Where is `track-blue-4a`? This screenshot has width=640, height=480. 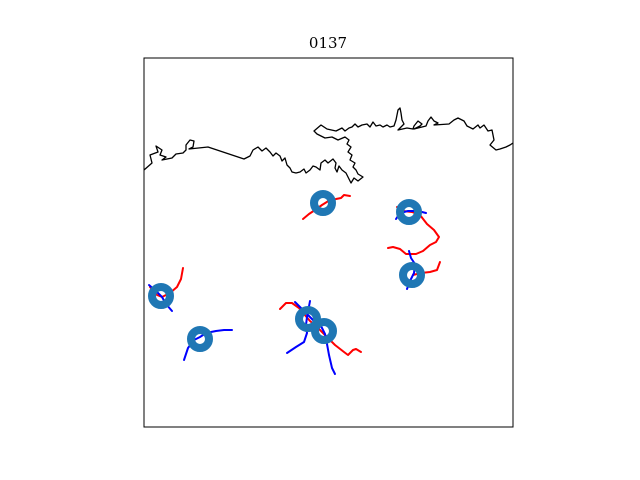
track-blue-4a is located at coordinates (298, 327).